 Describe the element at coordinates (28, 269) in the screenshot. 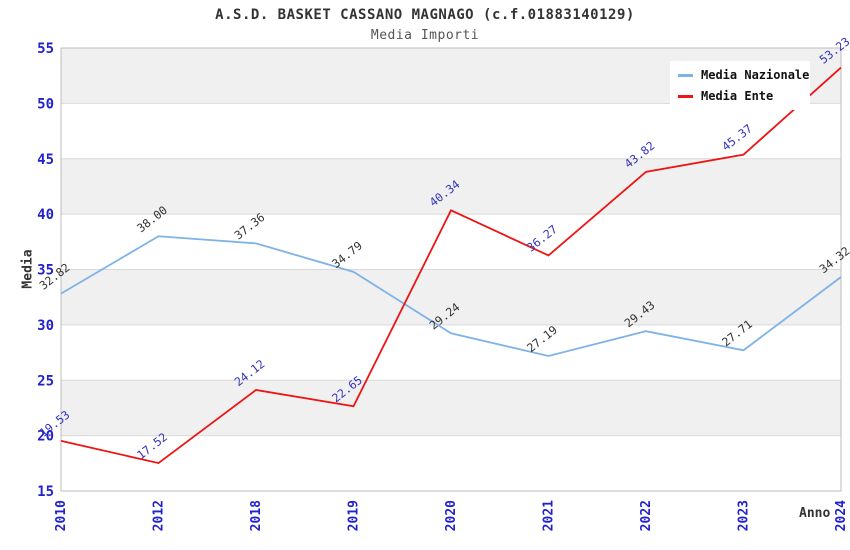

I see `y-axis-title: Media` at that location.